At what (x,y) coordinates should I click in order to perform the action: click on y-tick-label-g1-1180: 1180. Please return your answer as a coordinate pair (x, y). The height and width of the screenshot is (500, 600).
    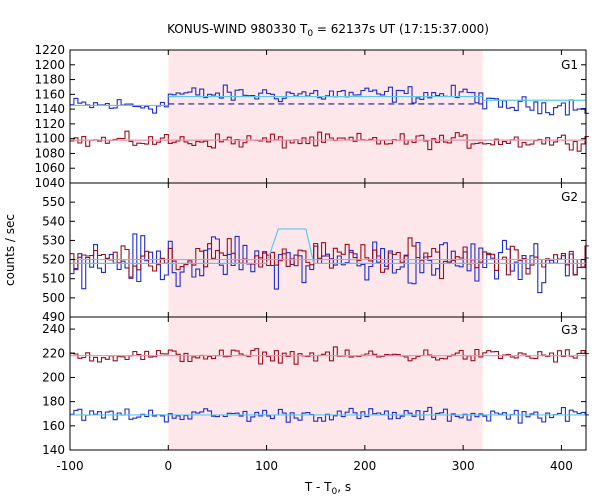
    Looking at the image, I should click on (49, 80).